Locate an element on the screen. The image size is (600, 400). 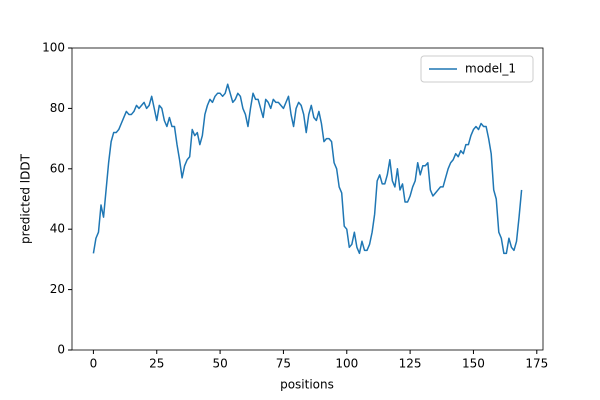
x-tick-label: 75 is located at coordinates (283, 364).